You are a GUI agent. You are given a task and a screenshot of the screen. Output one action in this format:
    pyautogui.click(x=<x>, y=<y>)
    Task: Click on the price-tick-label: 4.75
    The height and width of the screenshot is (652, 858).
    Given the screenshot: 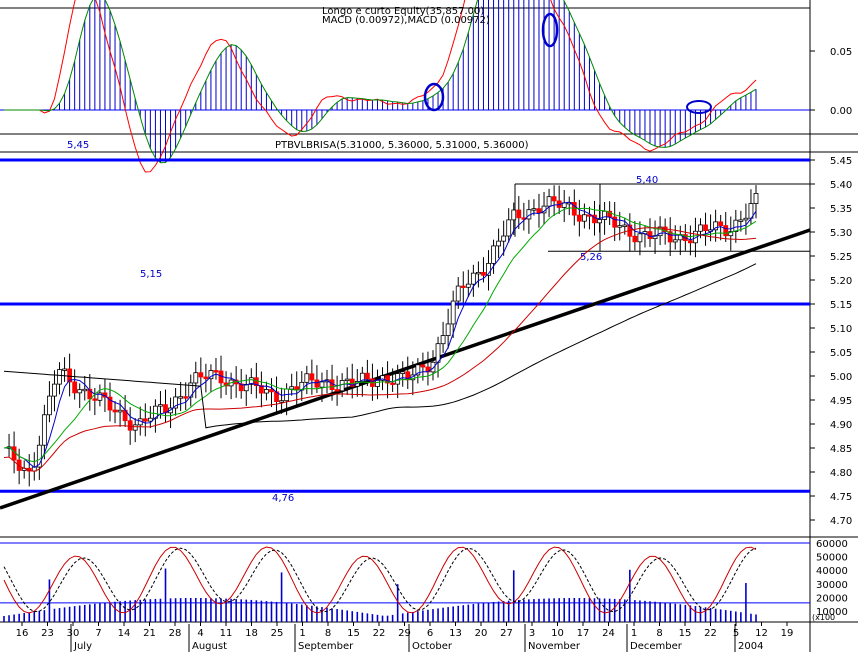 What is the action you would take?
    pyautogui.click(x=841, y=497)
    